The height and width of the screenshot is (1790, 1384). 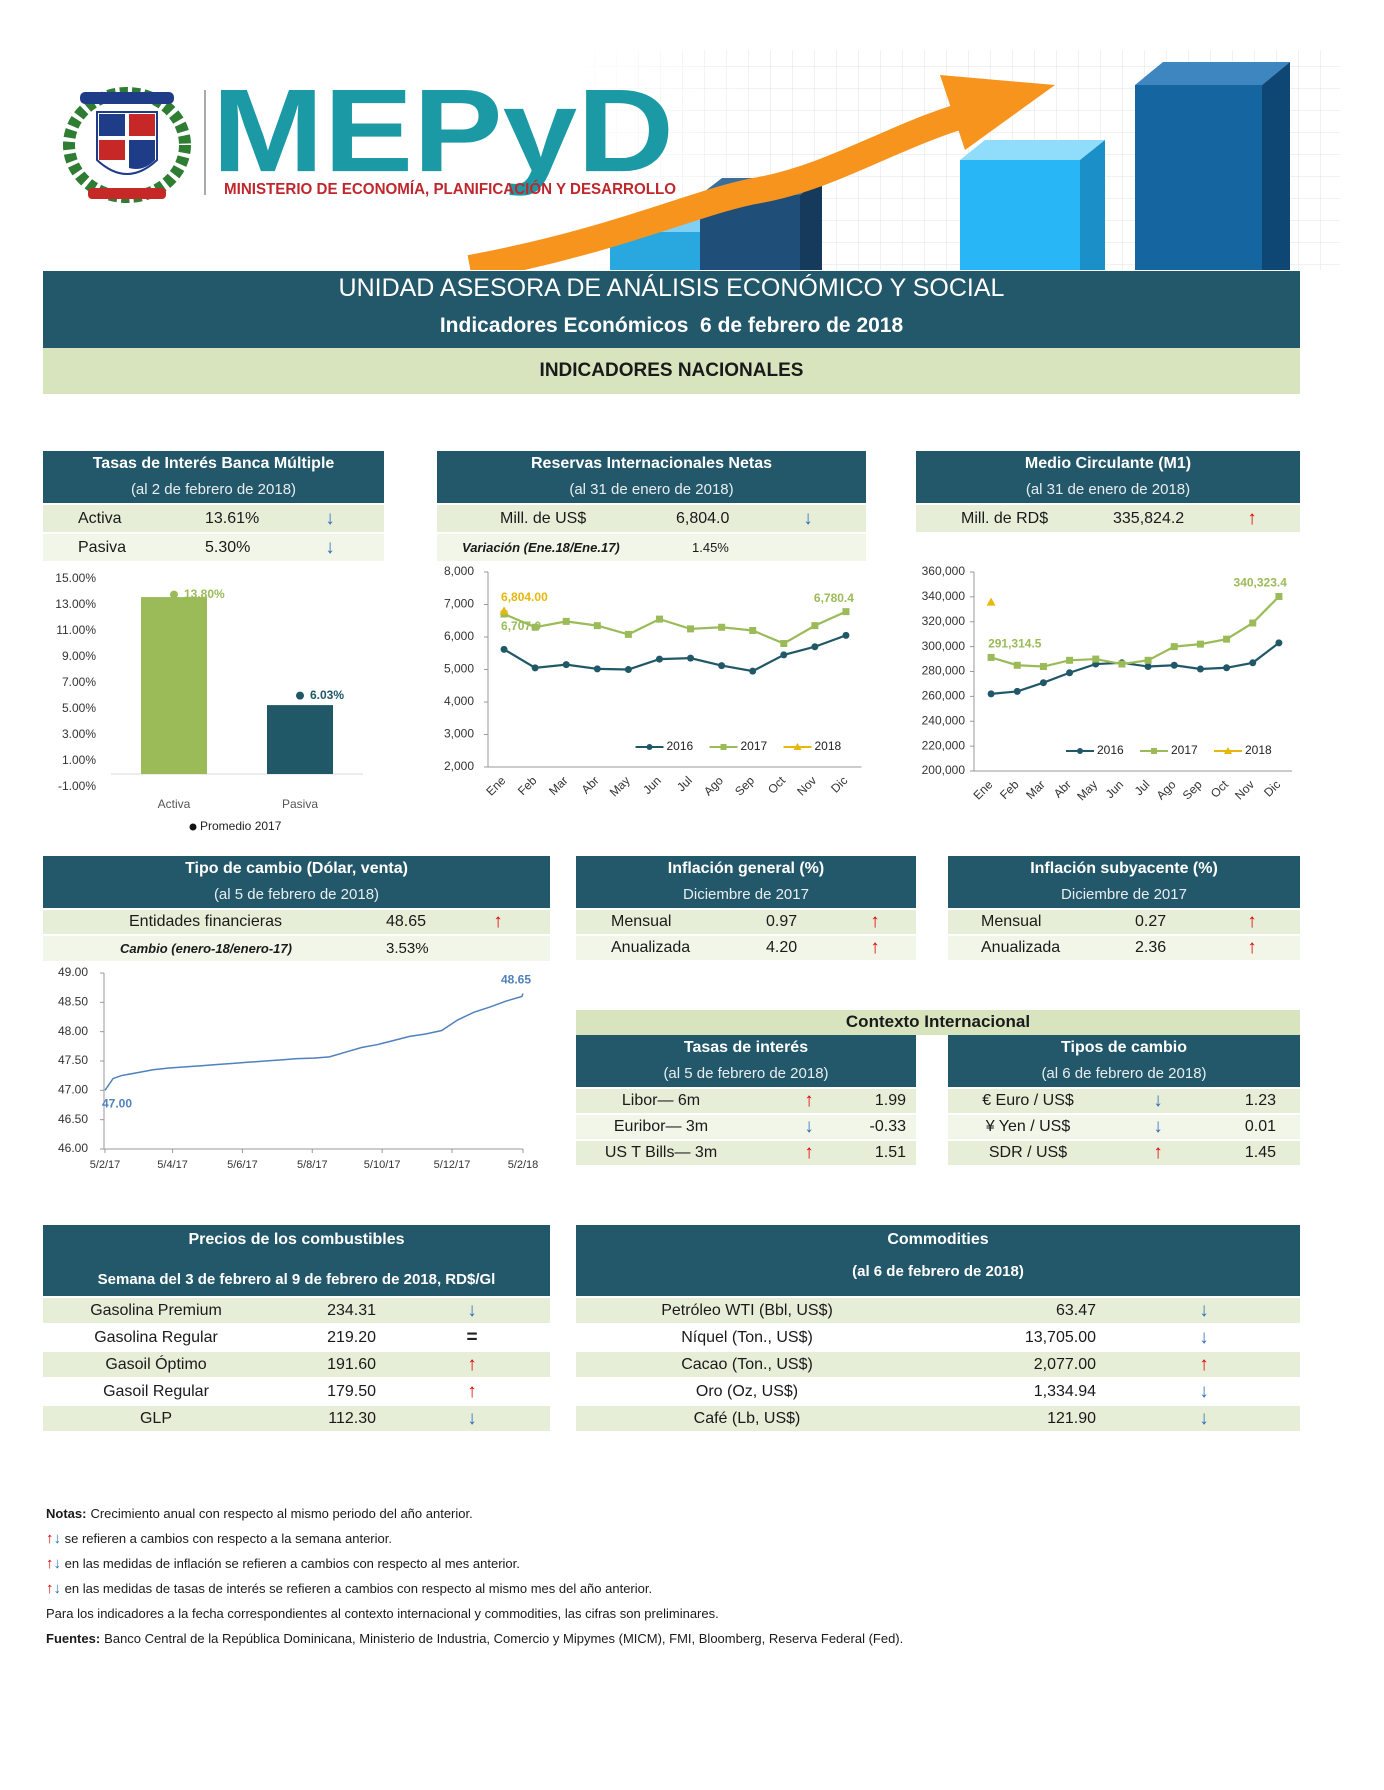 I want to click on row-label: Libor— 6m, so click(x=661, y=1100).